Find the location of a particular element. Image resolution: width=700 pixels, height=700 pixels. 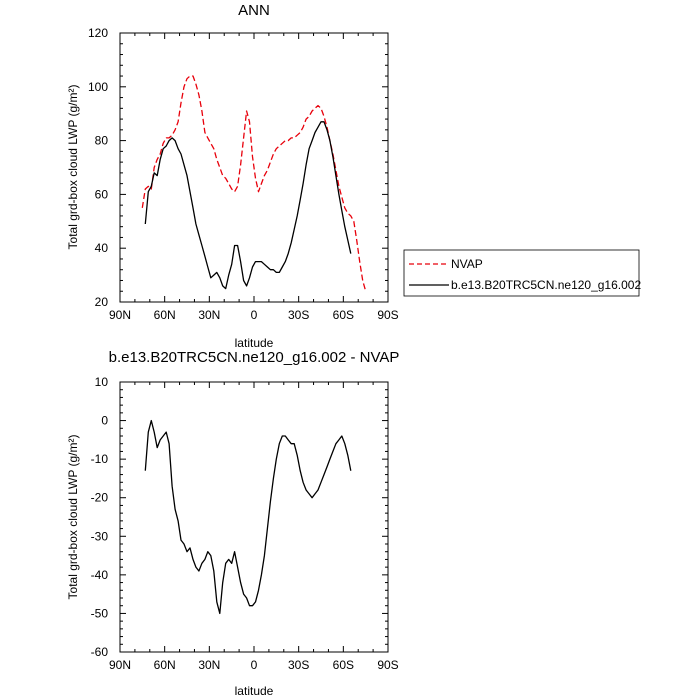

top-y-tick-label: 20 is located at coordinates (102, 302).